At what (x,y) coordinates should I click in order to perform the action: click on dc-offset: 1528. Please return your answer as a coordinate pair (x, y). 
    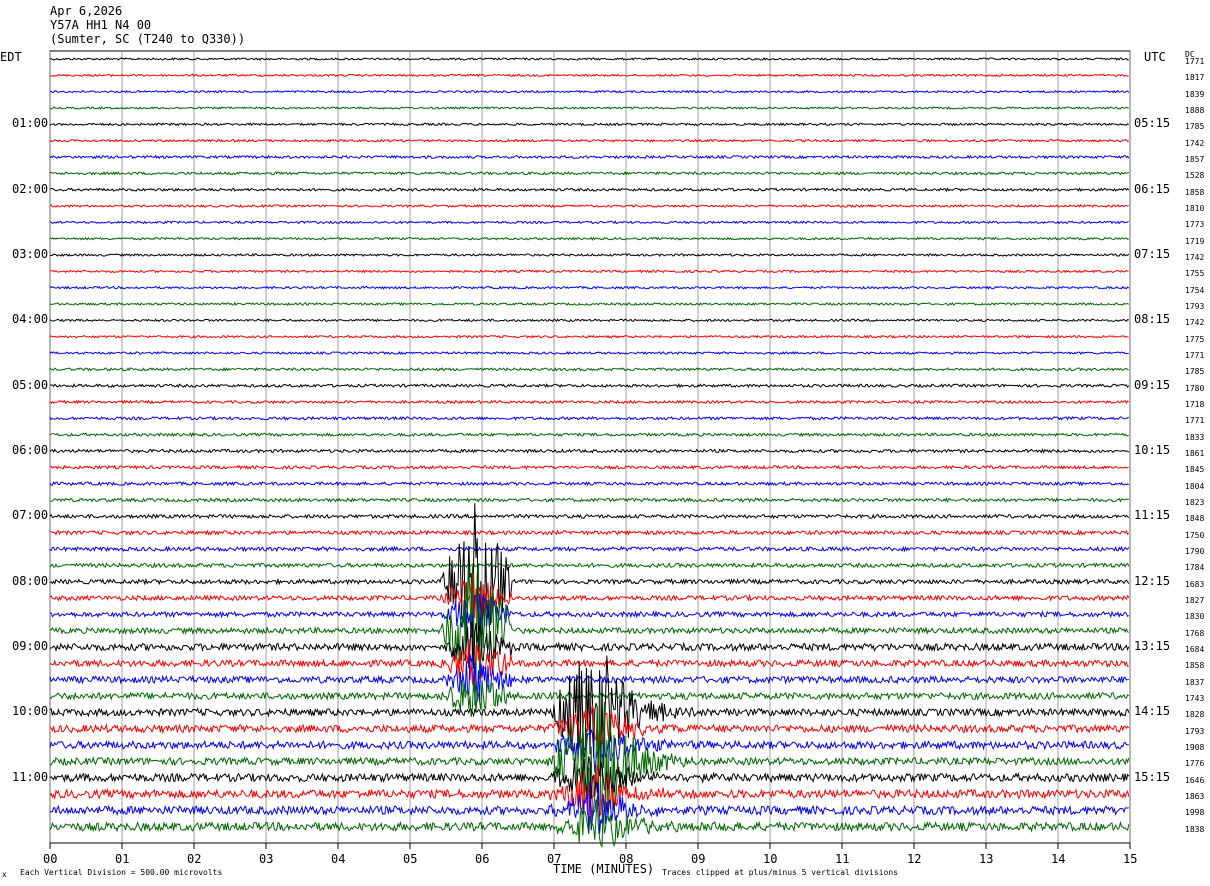
    Looking at the image, I should click on (1195, 176).